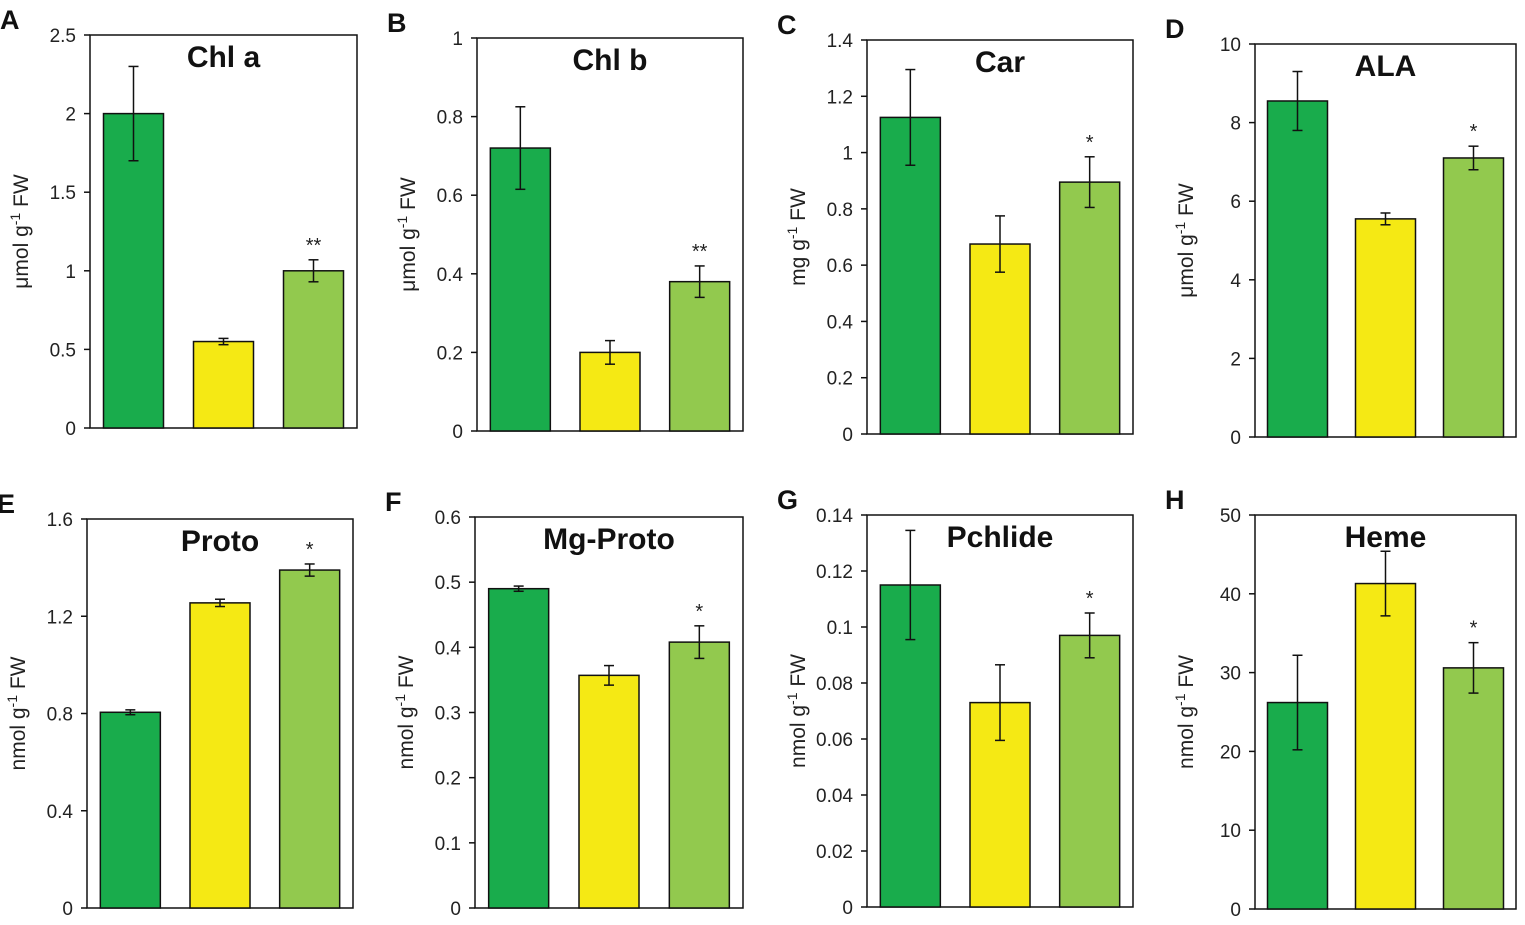  What do you see at coordinates (564, 703) in the screenshot?
I see `panel-f: 0 0.1 0.2 0.3 0.4 0.5 0.6 F Mg-Proto nmol g-1 FW *` at bounding box center [564, 703].